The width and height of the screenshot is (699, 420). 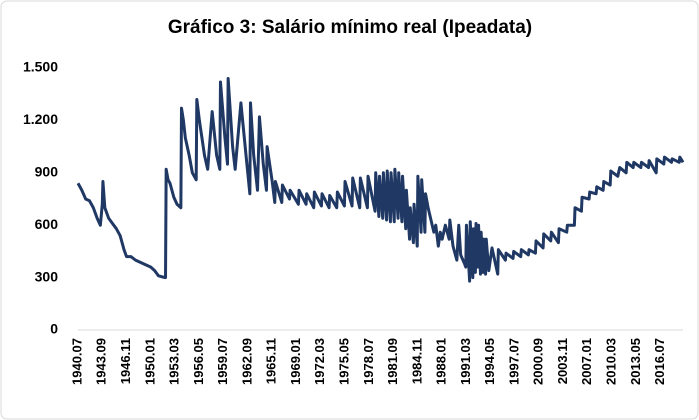 What do you see at coordinates (271, 361) in the screenshot?
I see `x-tick-label: 1965.11` at bounding box center [271, 361].